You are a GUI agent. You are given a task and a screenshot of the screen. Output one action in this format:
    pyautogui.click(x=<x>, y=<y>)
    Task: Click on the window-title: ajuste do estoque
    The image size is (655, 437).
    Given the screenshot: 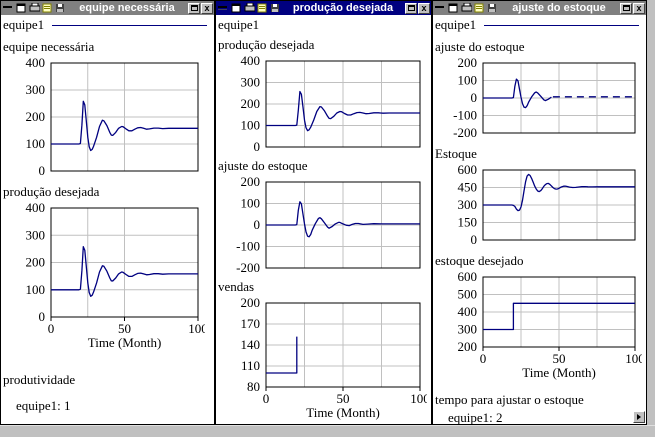 What is the action you would take?
    pyautogui.click(x=559, y=8)
    